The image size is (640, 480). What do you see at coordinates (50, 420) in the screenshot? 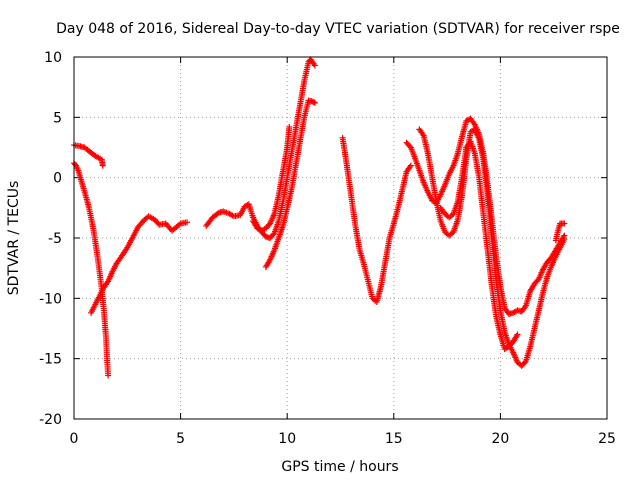
I see `y-tick-label: -20` at bounding box center [50, 420].